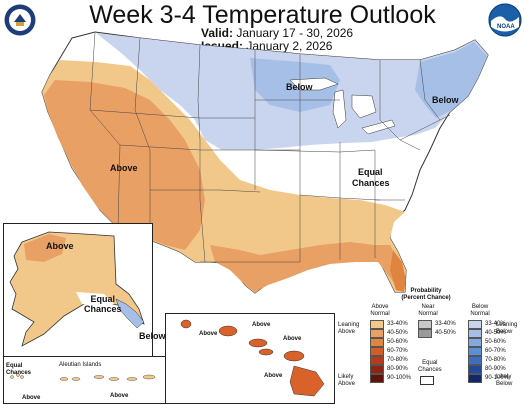 Image resolution: width=525 pixels, height=405 pixels. I want to click on noaa-logo-icon: NOAA, so click(505, 20).